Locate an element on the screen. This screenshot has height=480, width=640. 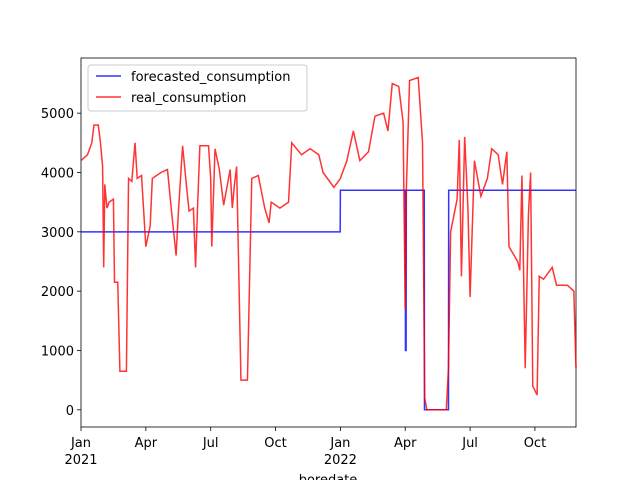
y-tick-label: 0 is located at coordinates (70, 411).